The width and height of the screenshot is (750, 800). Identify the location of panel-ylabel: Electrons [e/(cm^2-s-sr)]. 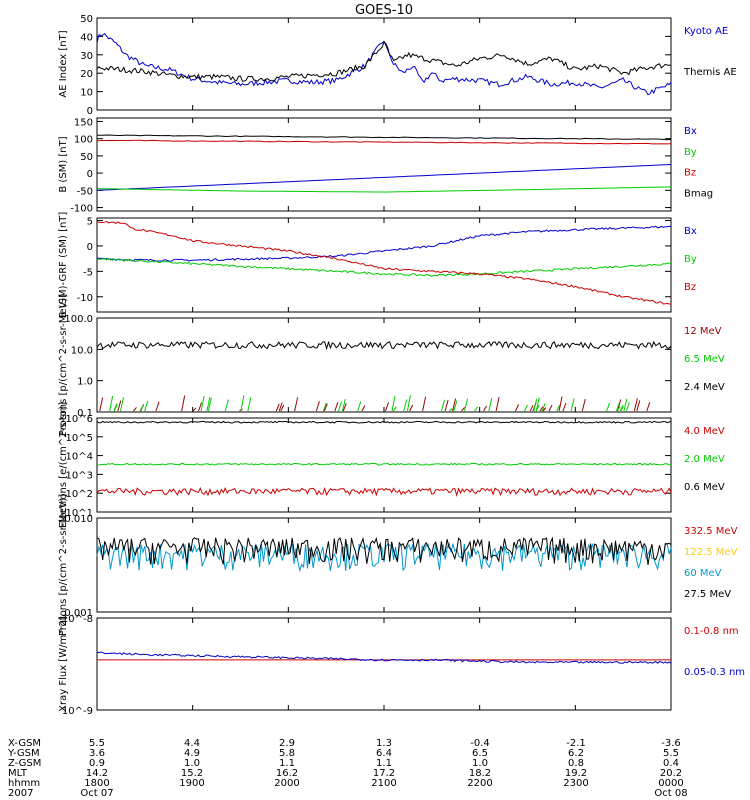
(63, 465).